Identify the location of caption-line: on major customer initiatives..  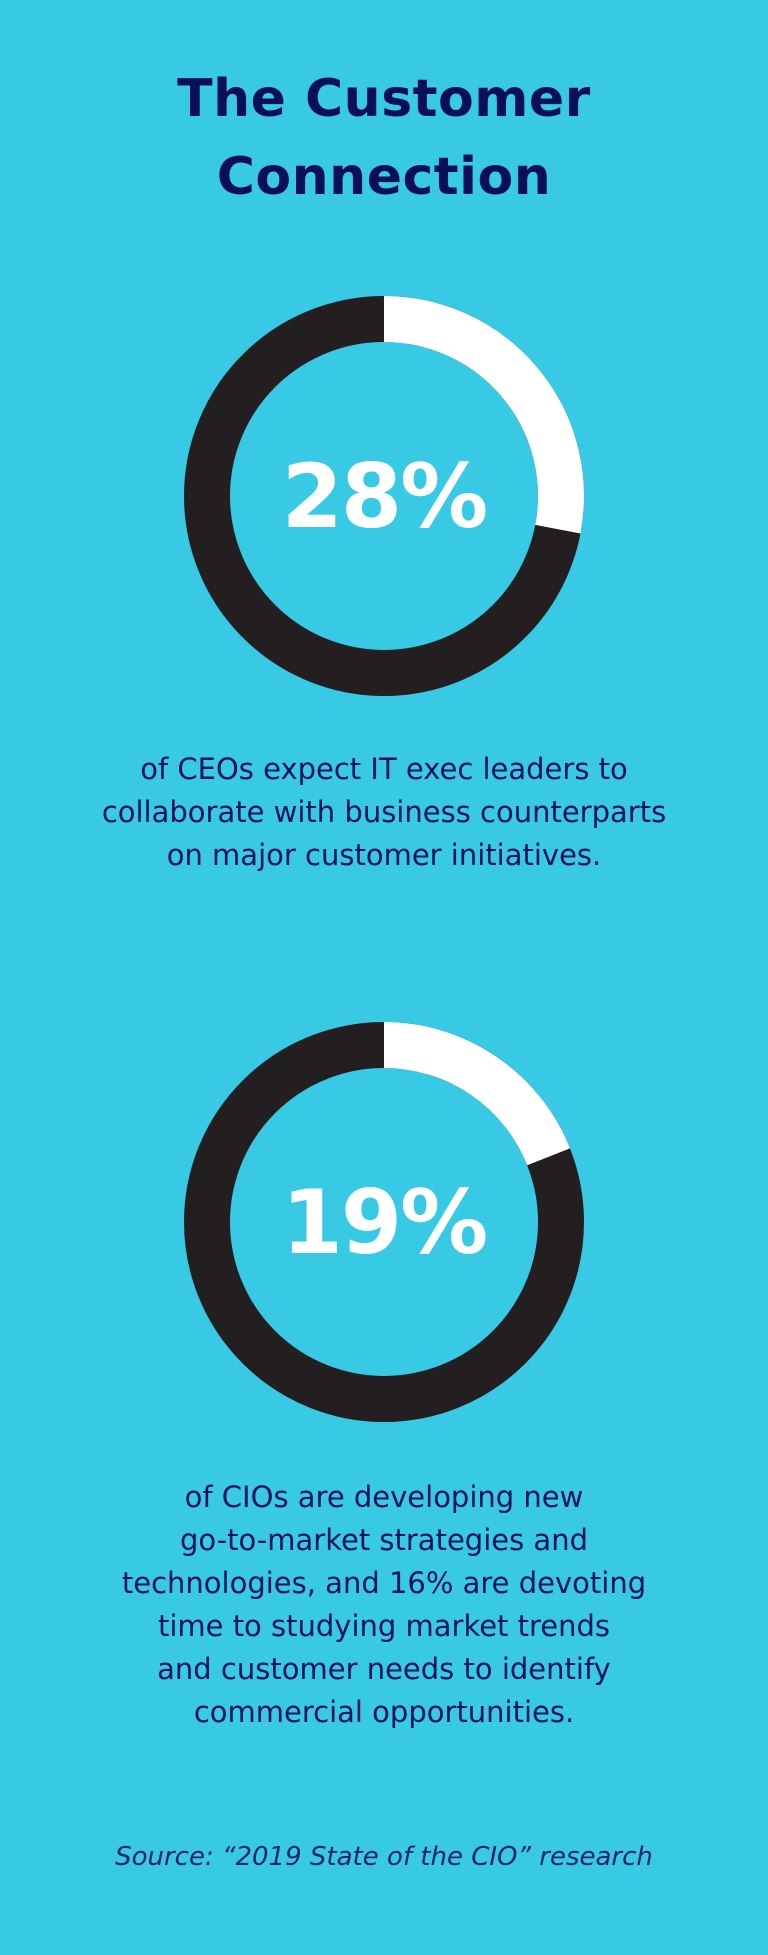
(384, 855).